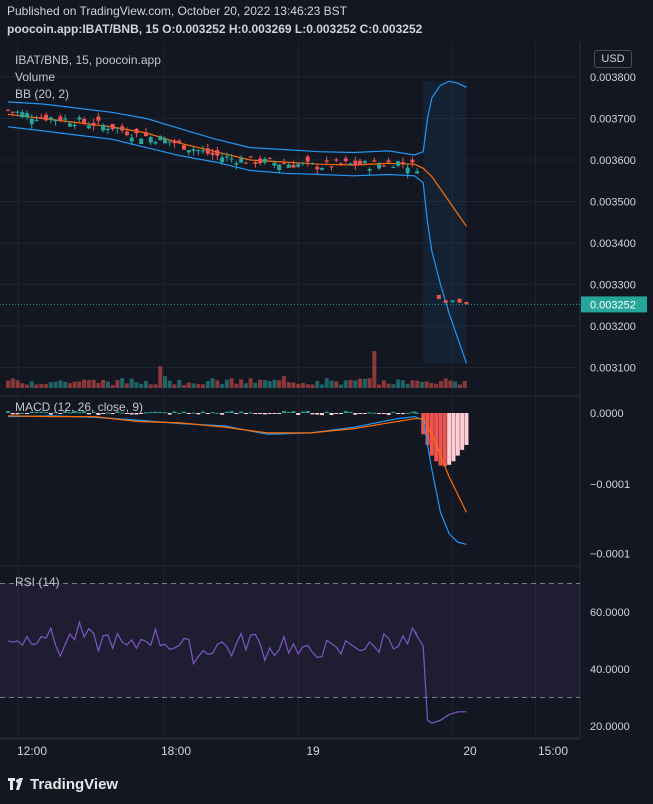  Describe the element at coordinates (613, 203) in the screenshot. I see `price-tick-label: 0.003500` at that location.